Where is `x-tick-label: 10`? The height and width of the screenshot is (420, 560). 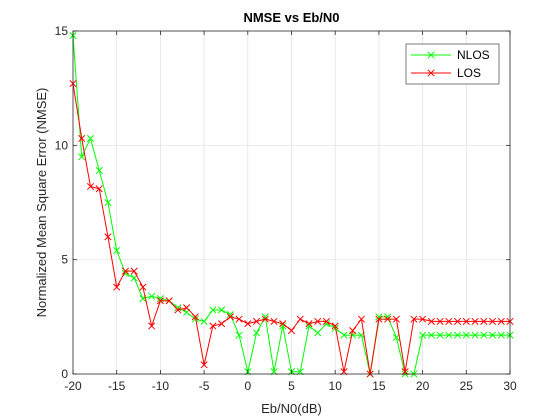 x-tick-label: 10 is located at coordinates (336, 386).